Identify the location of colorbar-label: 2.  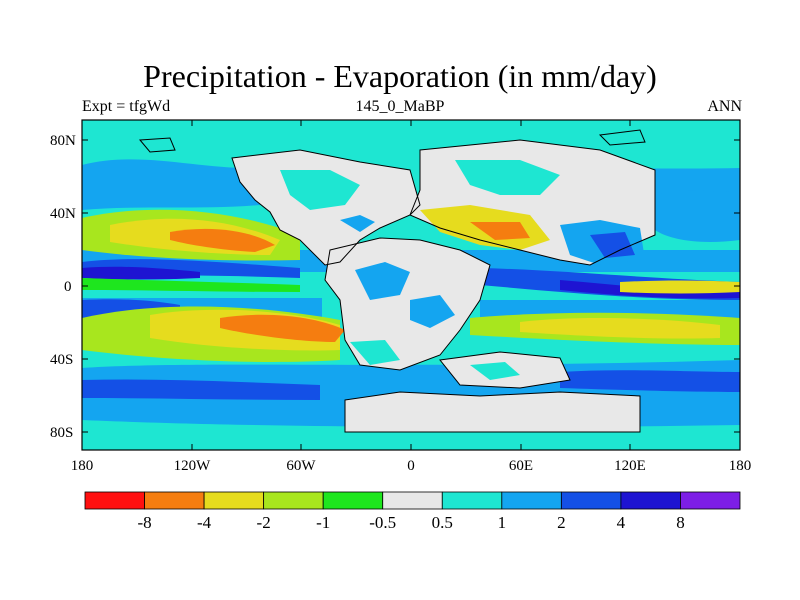
(561, 522).